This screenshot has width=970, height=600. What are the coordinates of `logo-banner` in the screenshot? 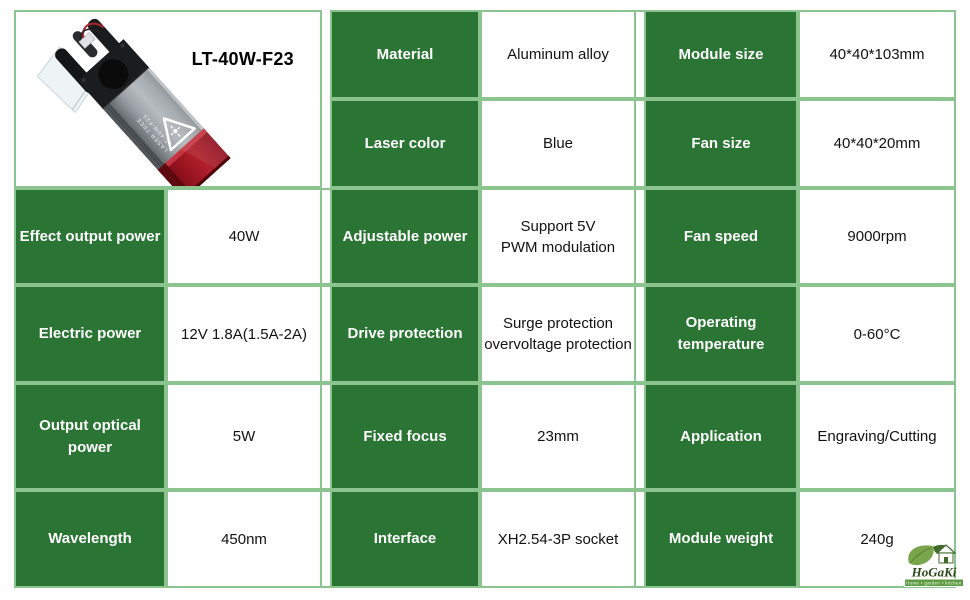 It's located at (934, 582).